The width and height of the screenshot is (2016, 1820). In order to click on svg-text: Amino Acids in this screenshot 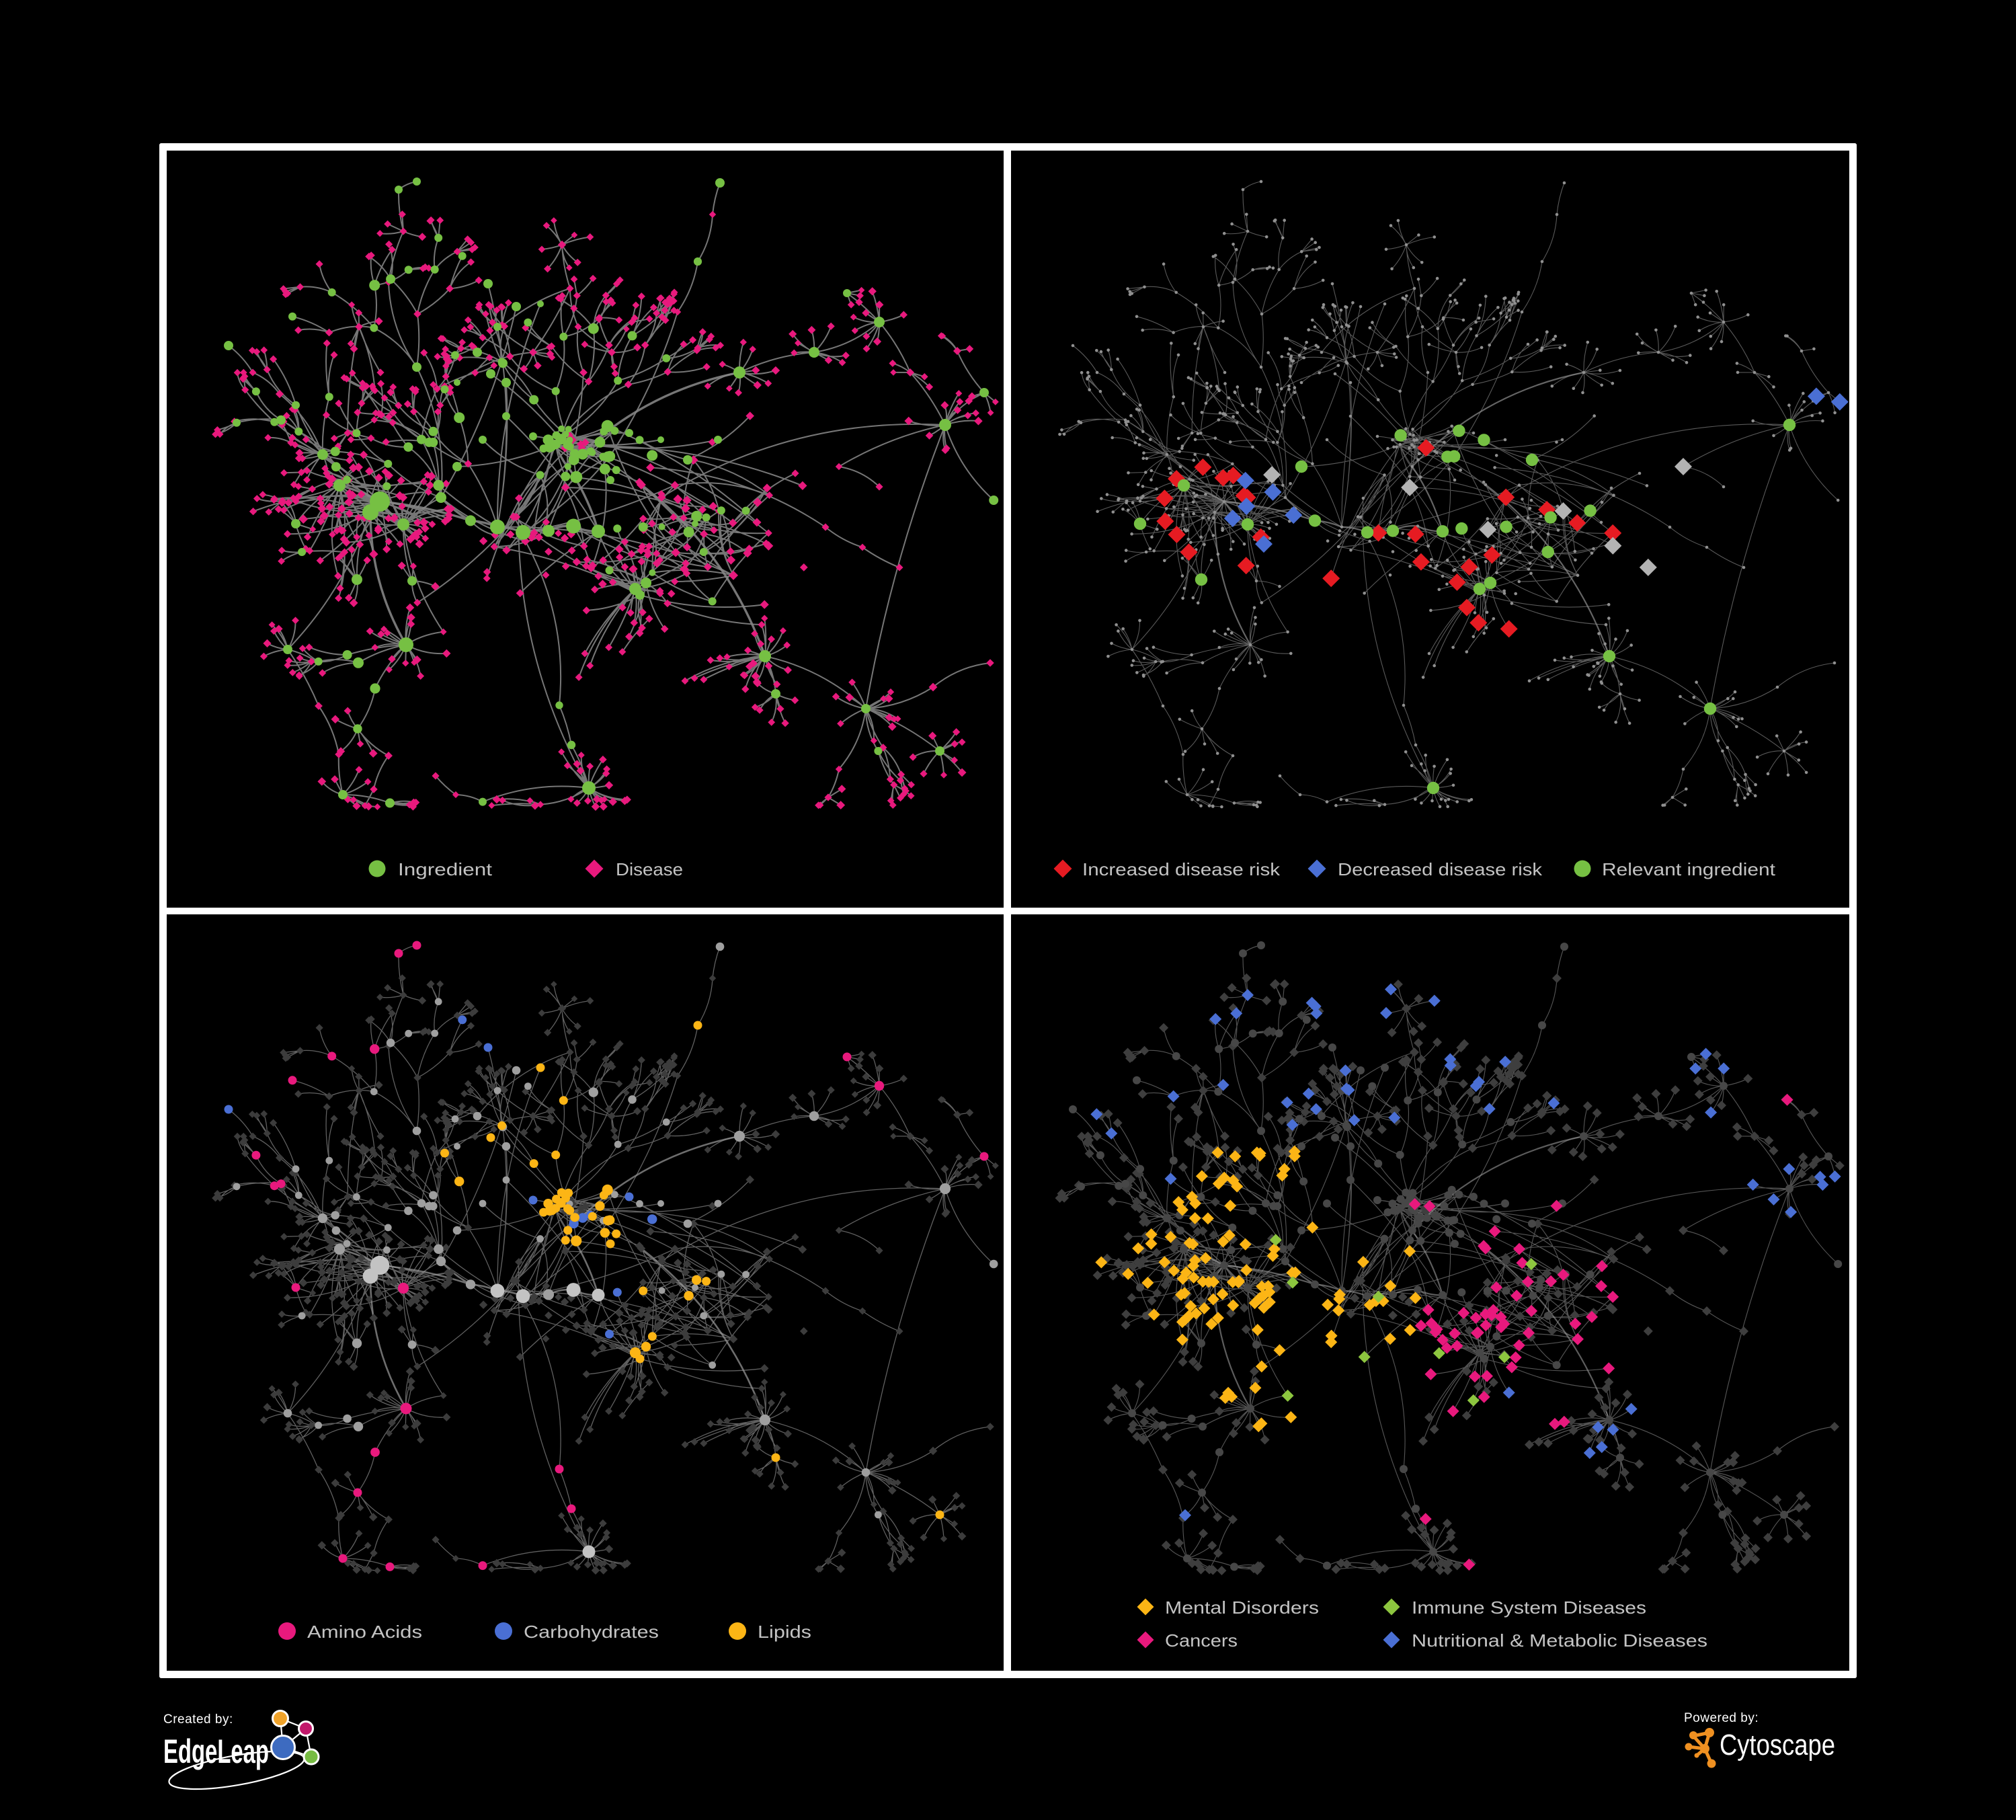, I will do `click(364, 1632)`.